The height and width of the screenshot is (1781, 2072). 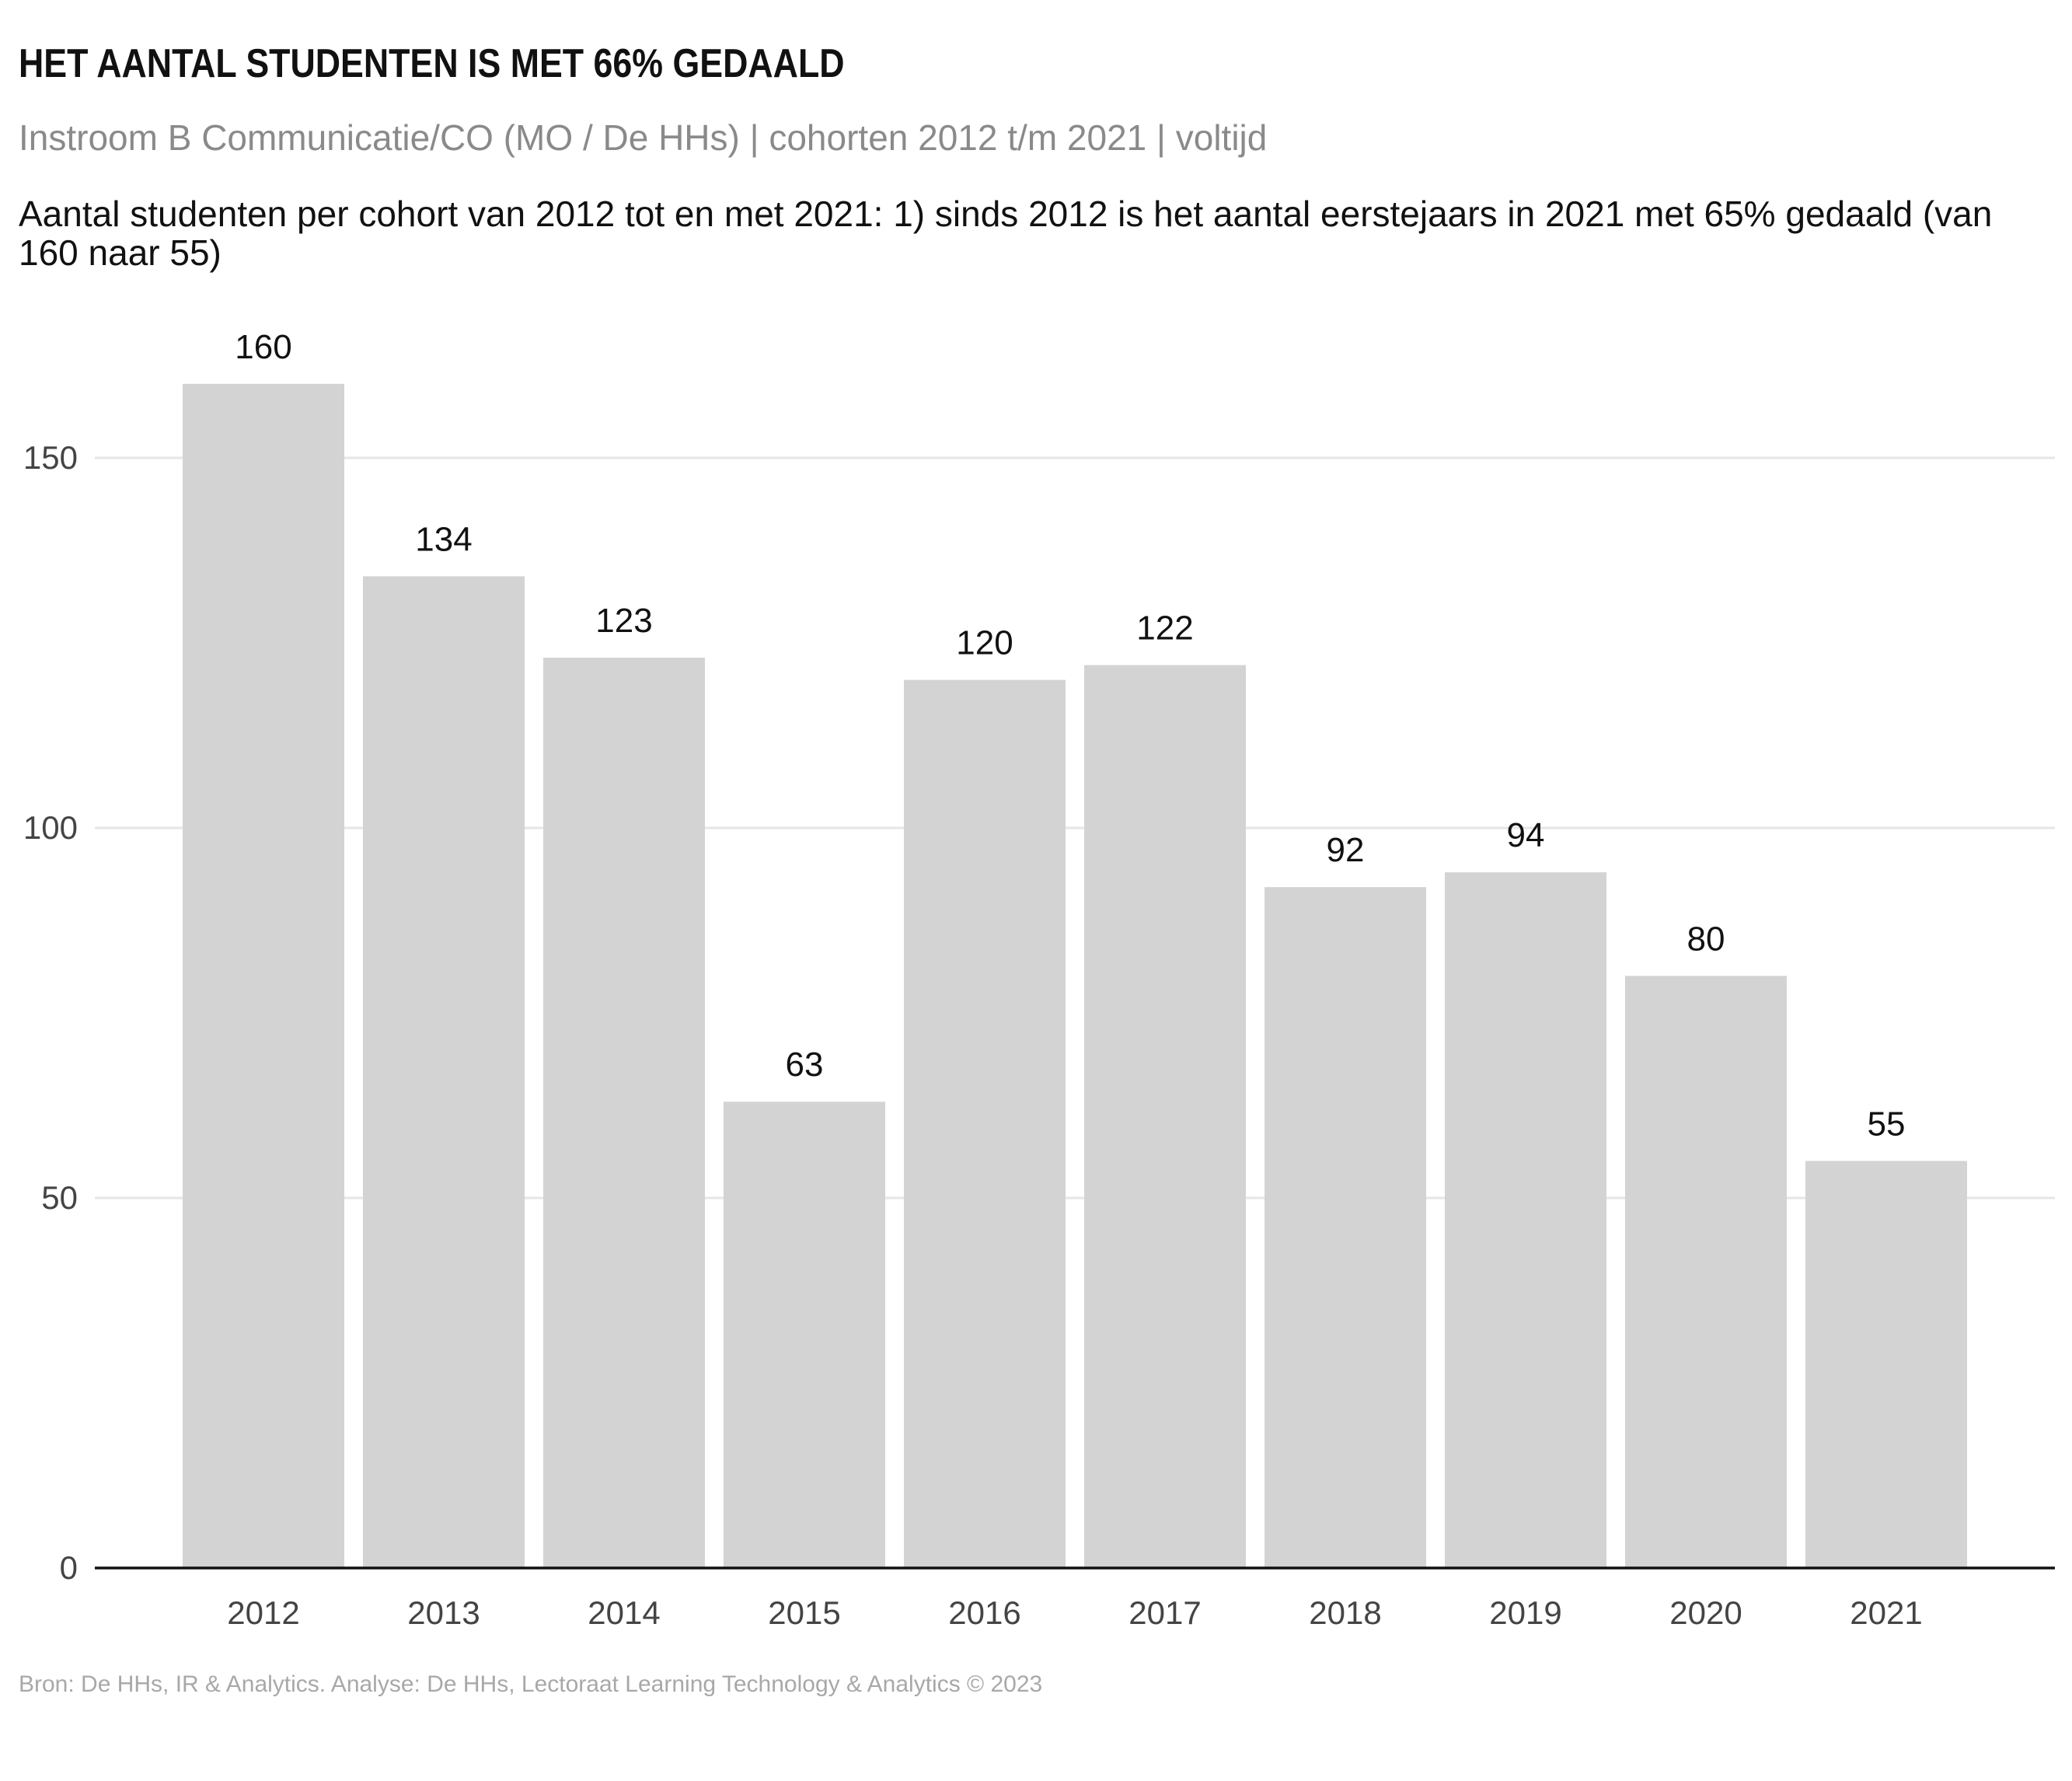 I want to click on data-label: 63, so click(x=805, y=1065).